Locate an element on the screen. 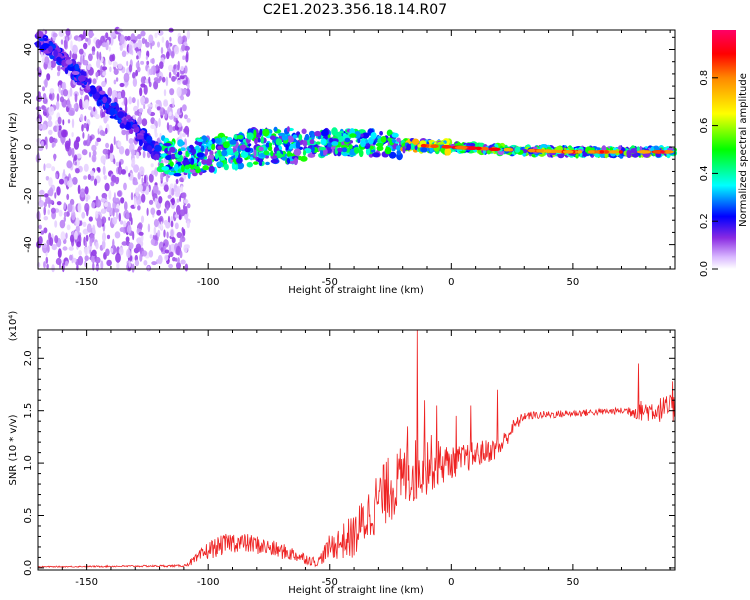 This screenshot has height=600, width=750. y-tick-label: 1.0 is located at coordinates (28, 463).